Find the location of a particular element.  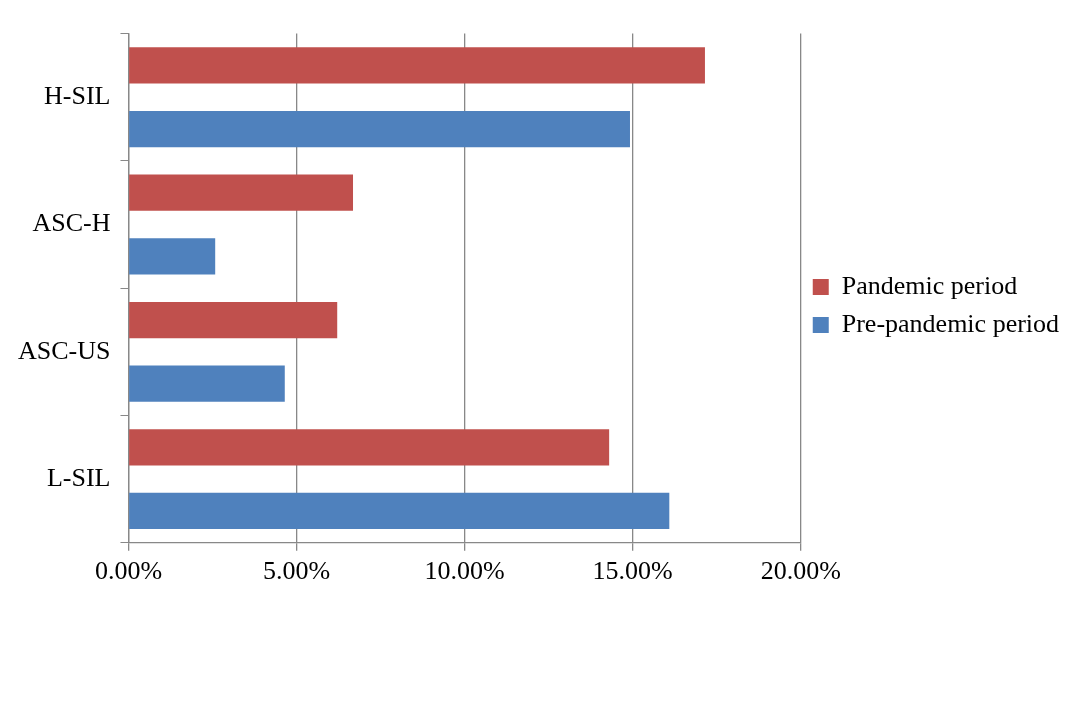

legend-label: Pre-pandemic period is located at coordinates (950, 323).